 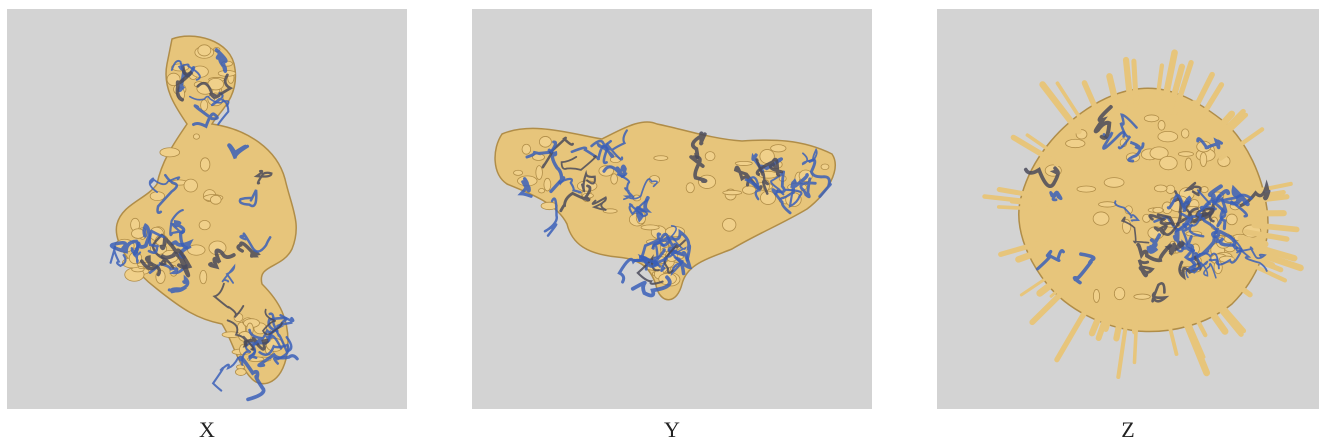 I want to click on density-map, so click(x=665, y=211).